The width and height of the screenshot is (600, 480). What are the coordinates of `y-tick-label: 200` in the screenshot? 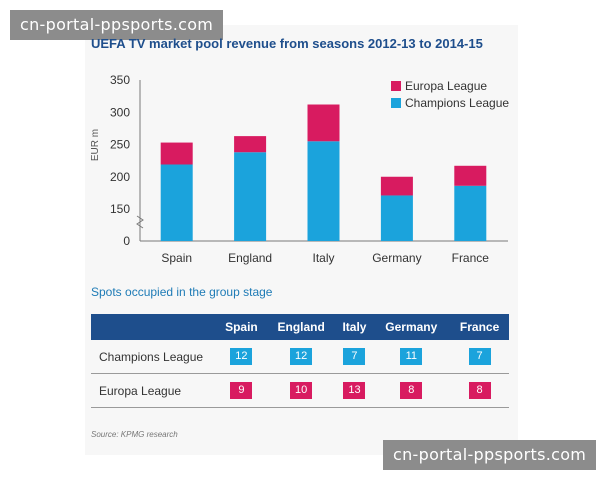 It's located at (120, 177).